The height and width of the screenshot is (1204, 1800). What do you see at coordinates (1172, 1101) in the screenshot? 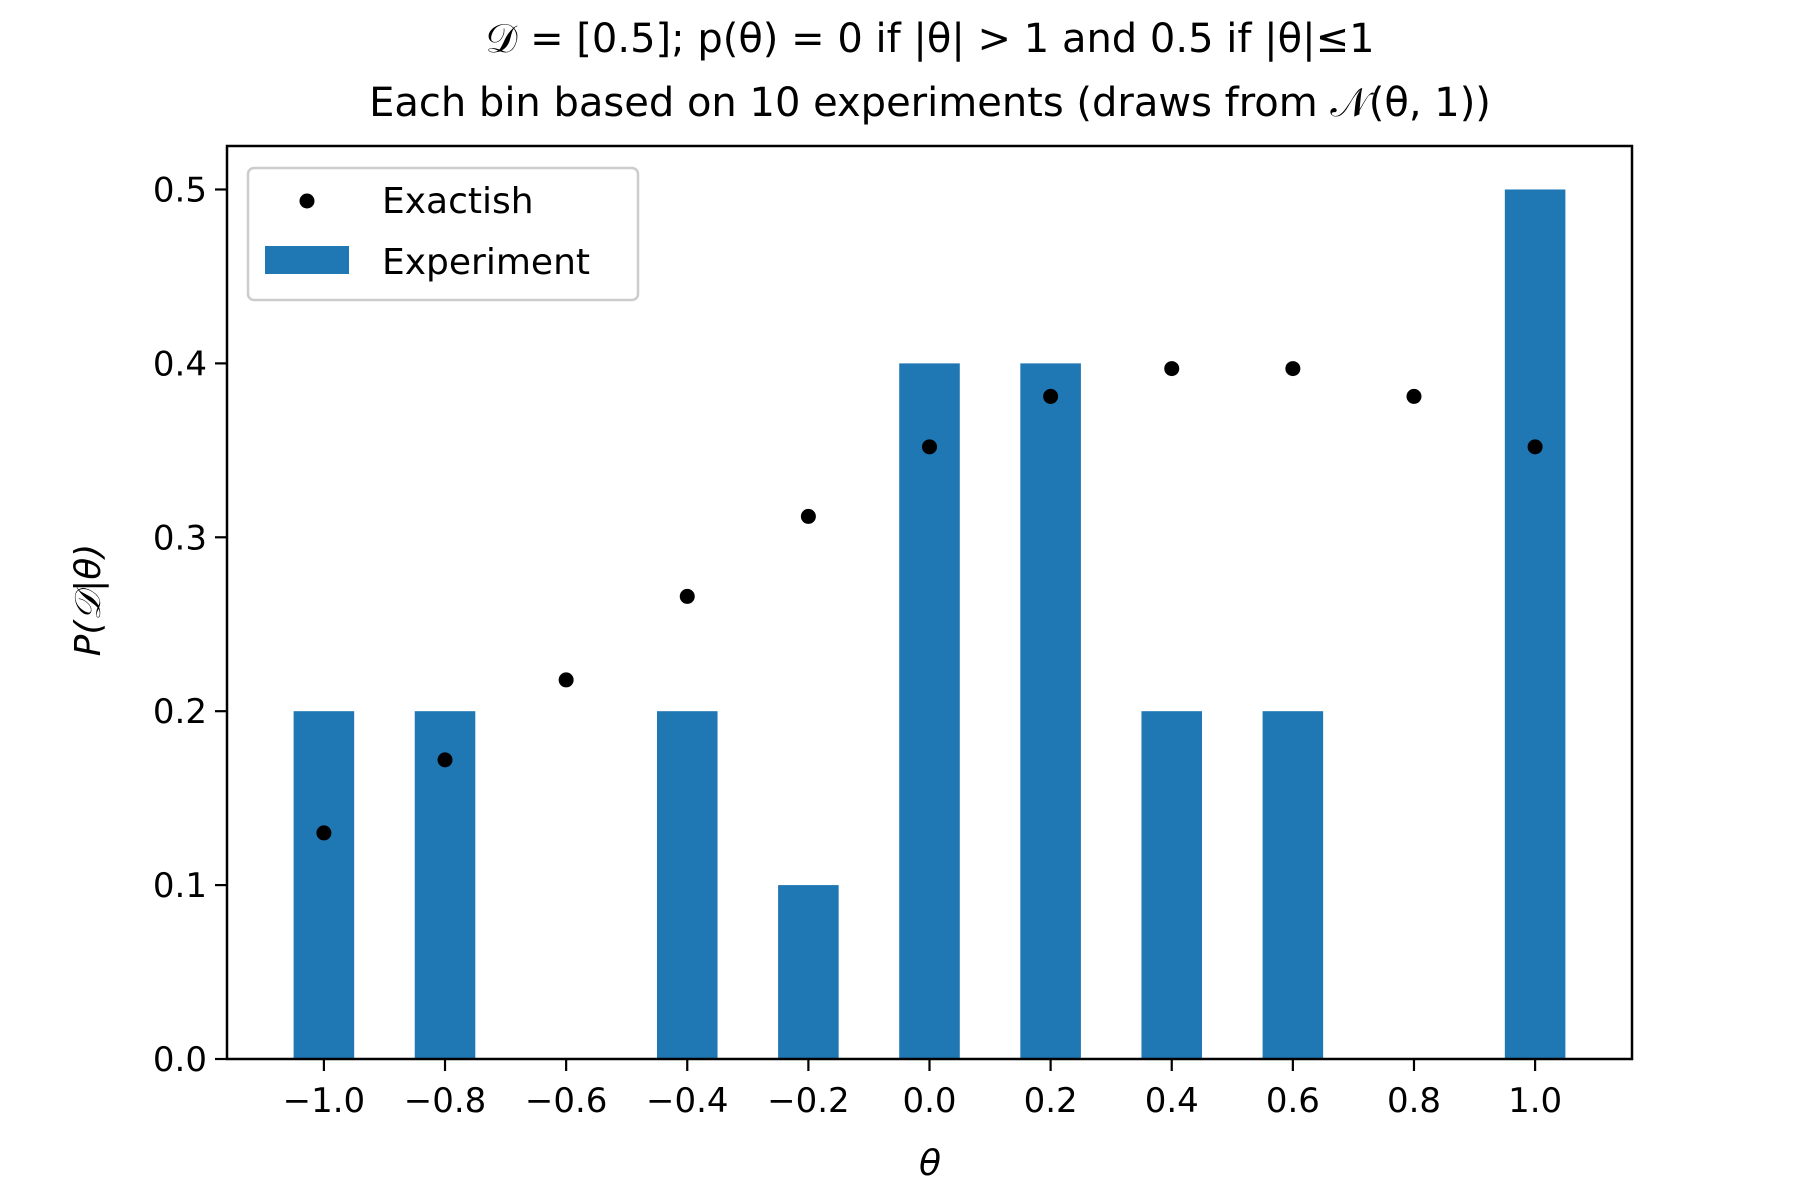
I see `x-tick-label: 0.4` at bounding box center [1172, 1101].